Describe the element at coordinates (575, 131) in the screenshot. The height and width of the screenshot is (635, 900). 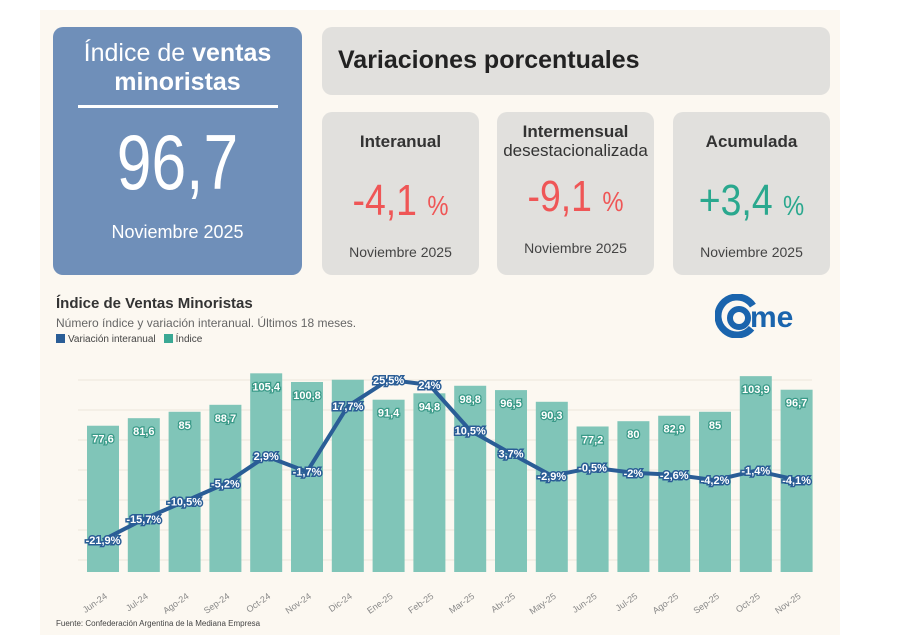
I see `card-title: Intermensual` at that location.